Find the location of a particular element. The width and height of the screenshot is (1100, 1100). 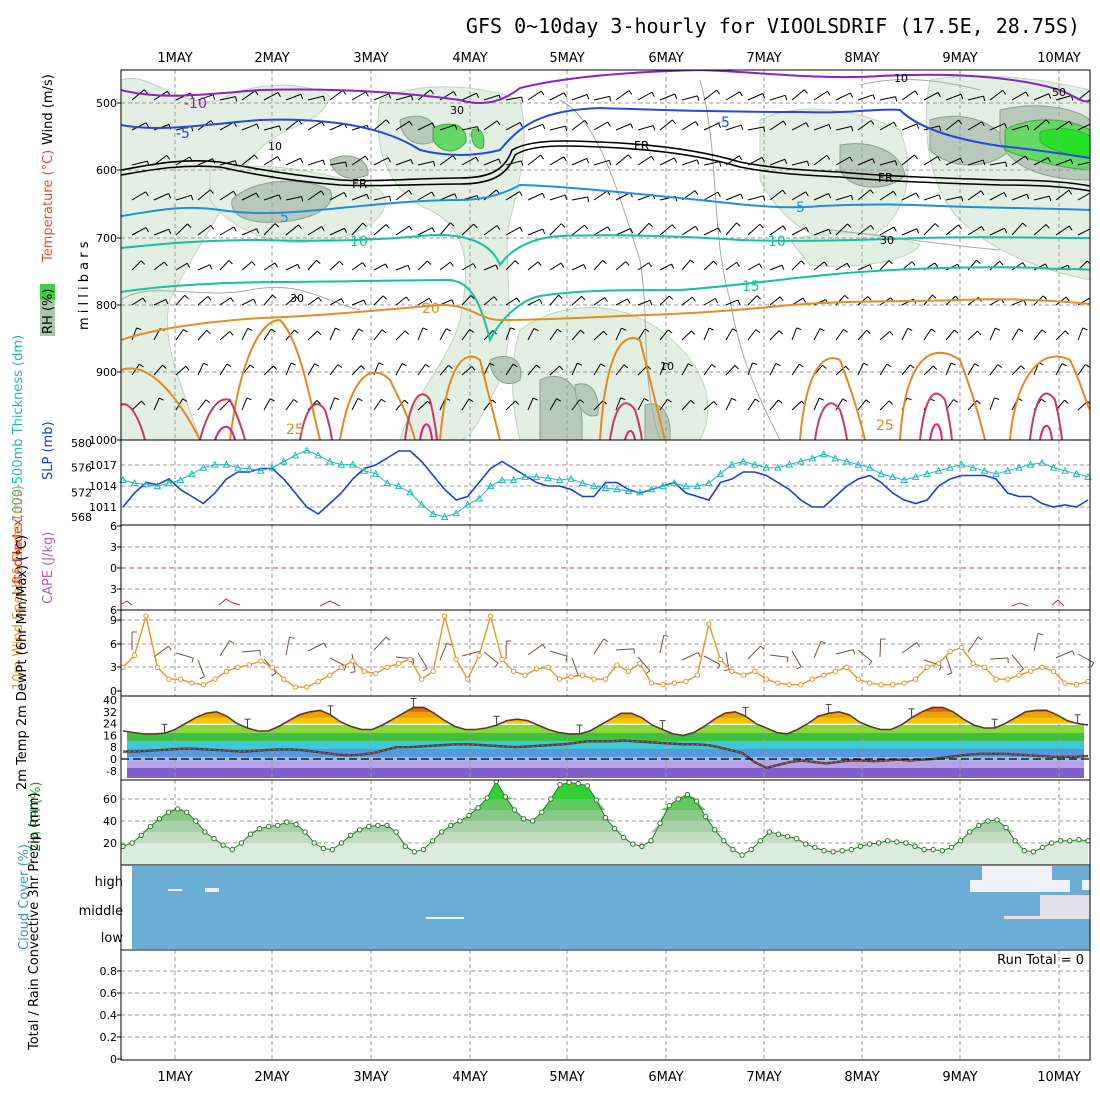

slp-axis-label: SLP (mb) is located at coordinates (48, 450).